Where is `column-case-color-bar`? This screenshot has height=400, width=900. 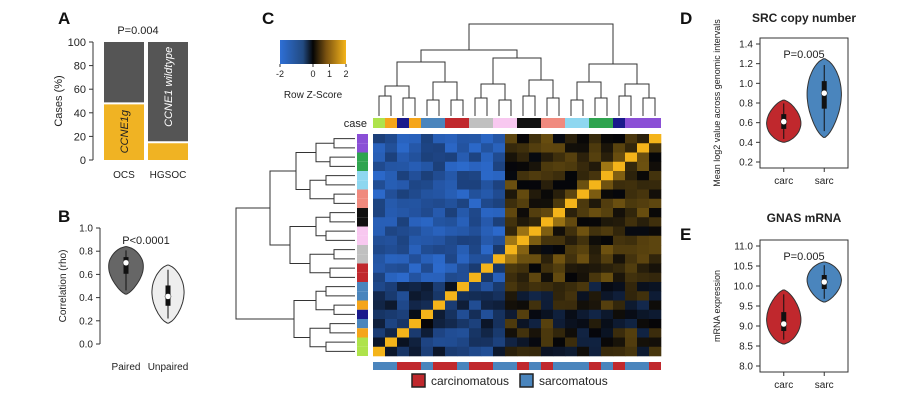 column-case-color-bar is located at coordinates (517, 123).